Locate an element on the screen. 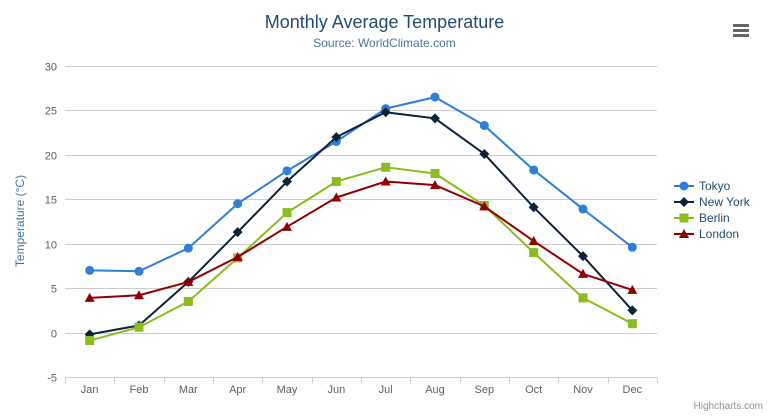  x-axis-label: Feb is located at coordinates (139, 390).